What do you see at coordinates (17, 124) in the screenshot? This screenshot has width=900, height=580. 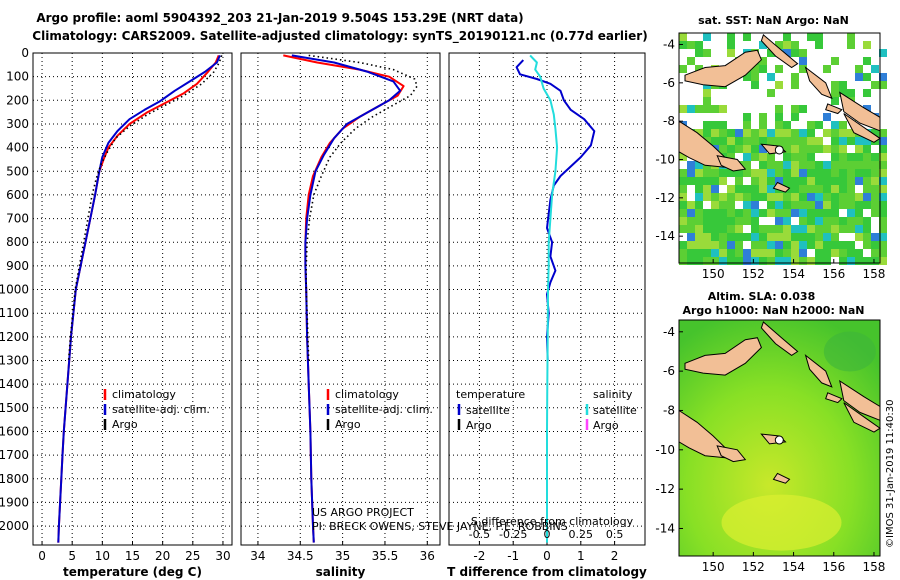 I see `y-tick-label: 300` at bounding box center [17, 124].